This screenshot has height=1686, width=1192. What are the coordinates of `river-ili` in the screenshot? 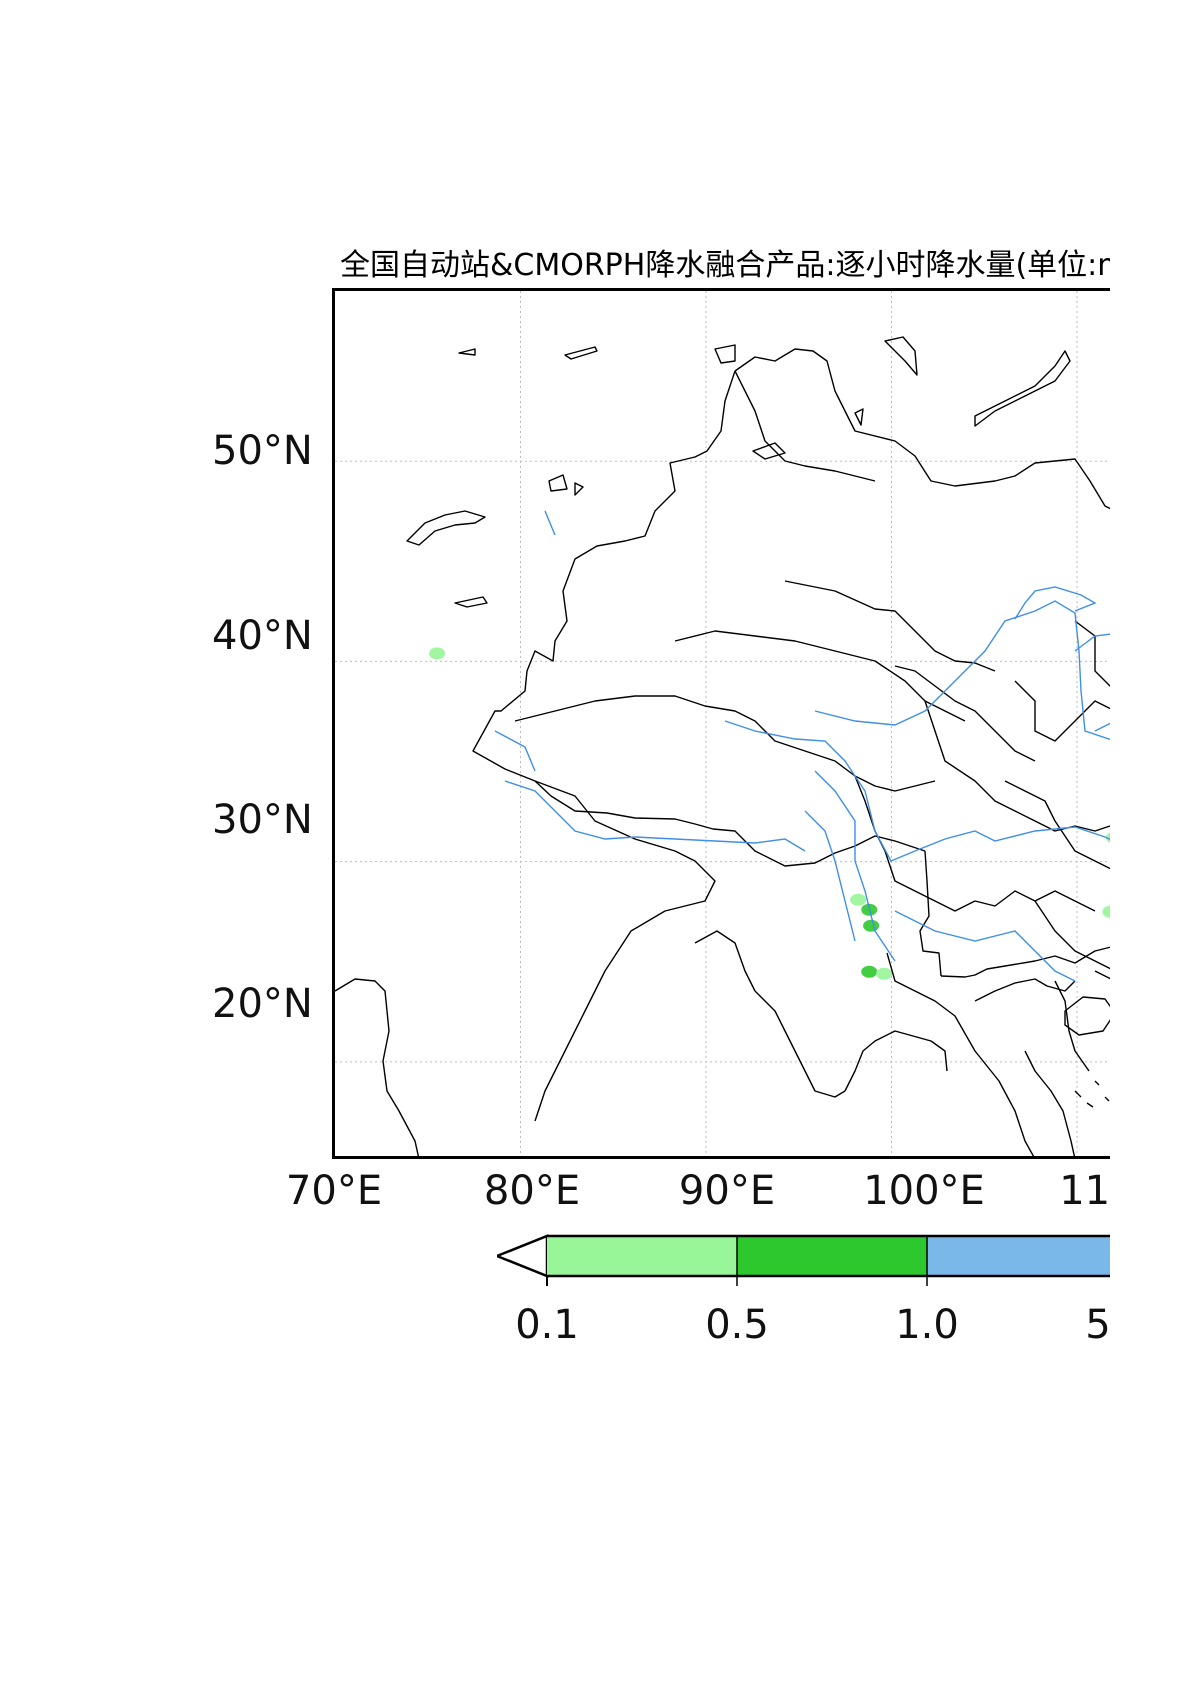 It's located at (550, 523).